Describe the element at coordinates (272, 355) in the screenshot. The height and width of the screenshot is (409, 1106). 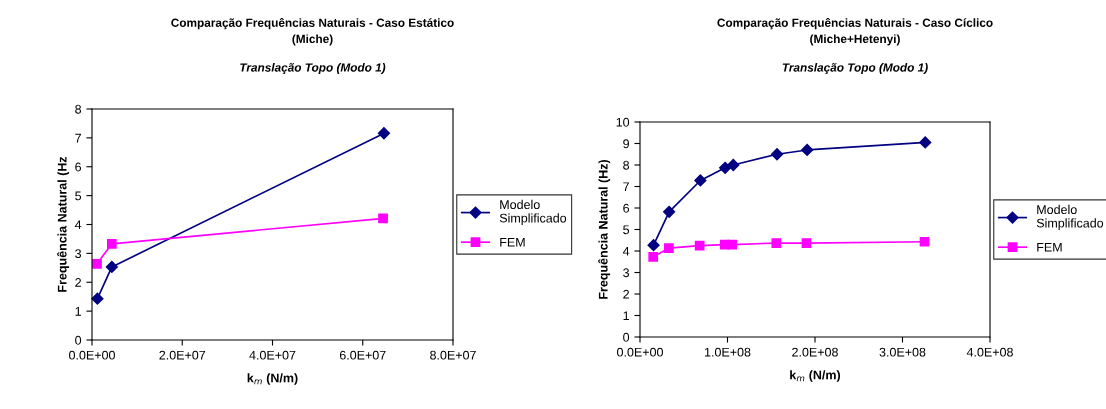
I see `x-tick-label: 4.0E+07` at that location.